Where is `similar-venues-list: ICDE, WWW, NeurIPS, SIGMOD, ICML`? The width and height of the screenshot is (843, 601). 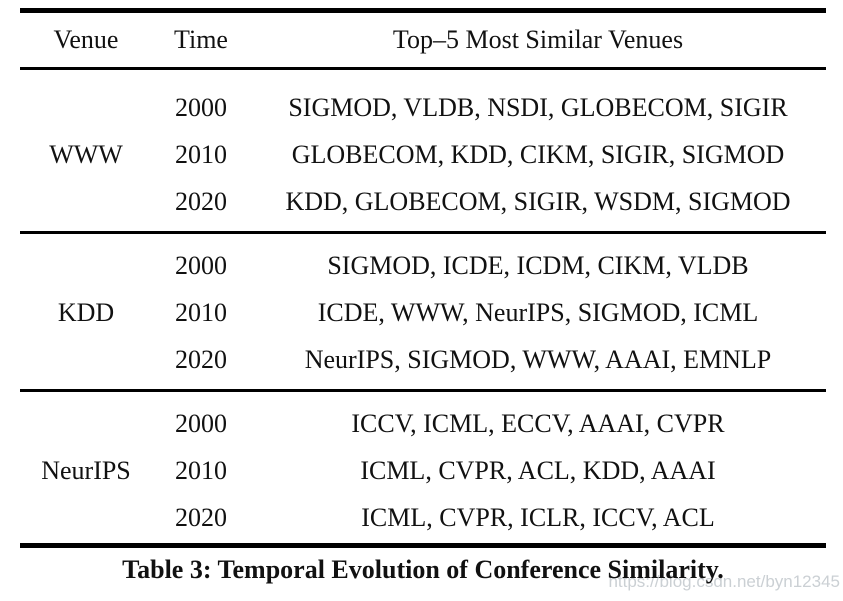 similar-venues-list: ICDE, WWW, NeurIPS, SIGMOD, ICML is located at coordinates (538, 312).